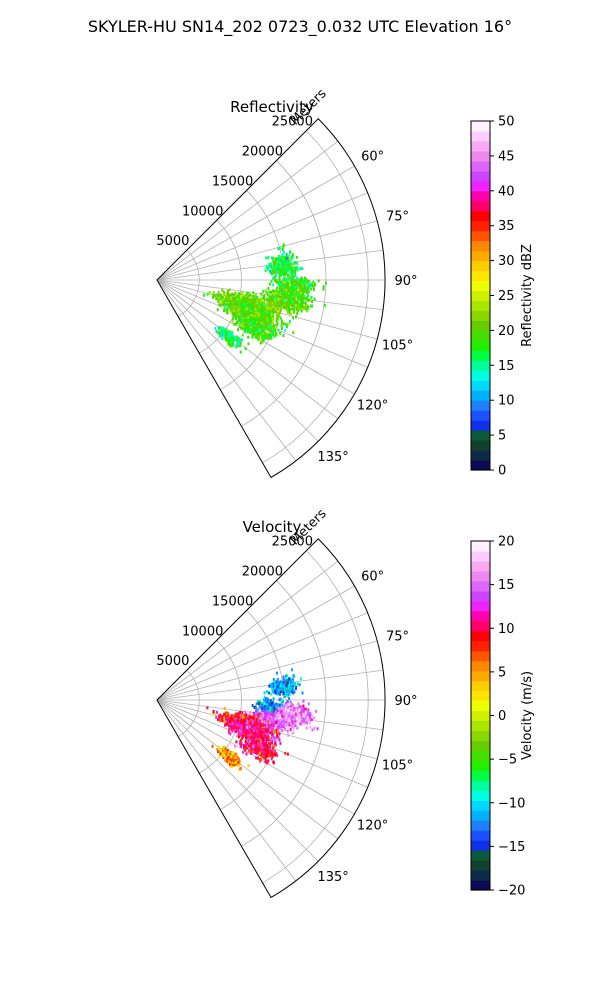 This screenshot has height=1000, width=600. Describe the element at coordinates (332, 457) in the screenshot. I see `azimuth-tick-label: 135°` at that location.